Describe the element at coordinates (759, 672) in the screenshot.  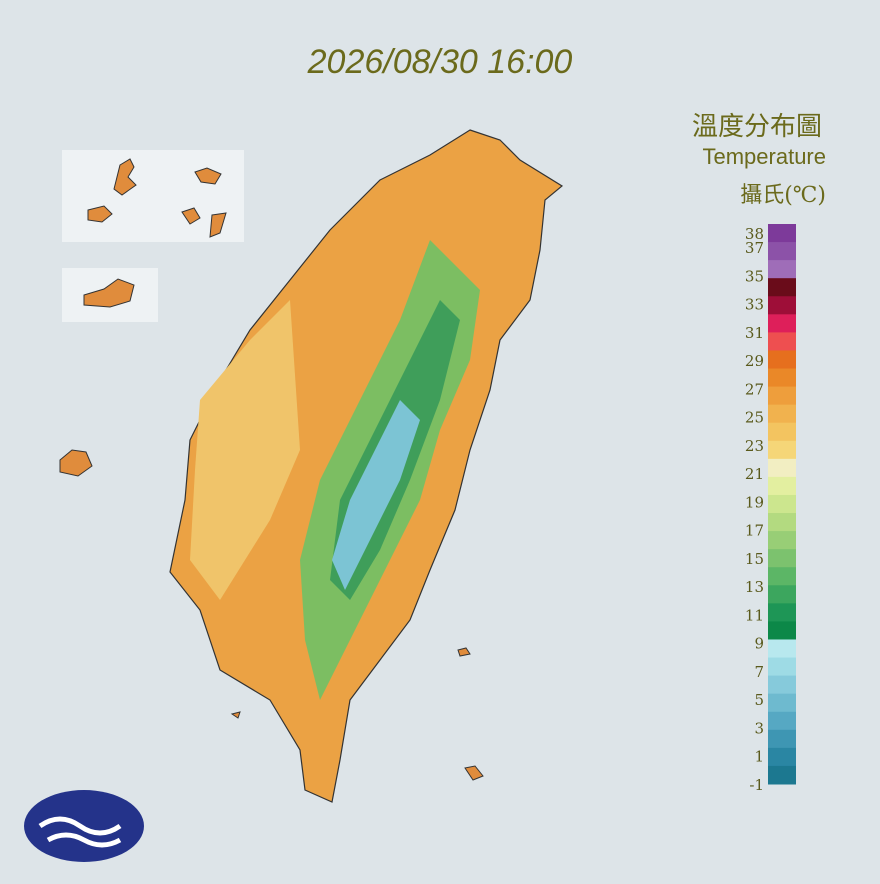
I see `legend-label: 7` at that location.